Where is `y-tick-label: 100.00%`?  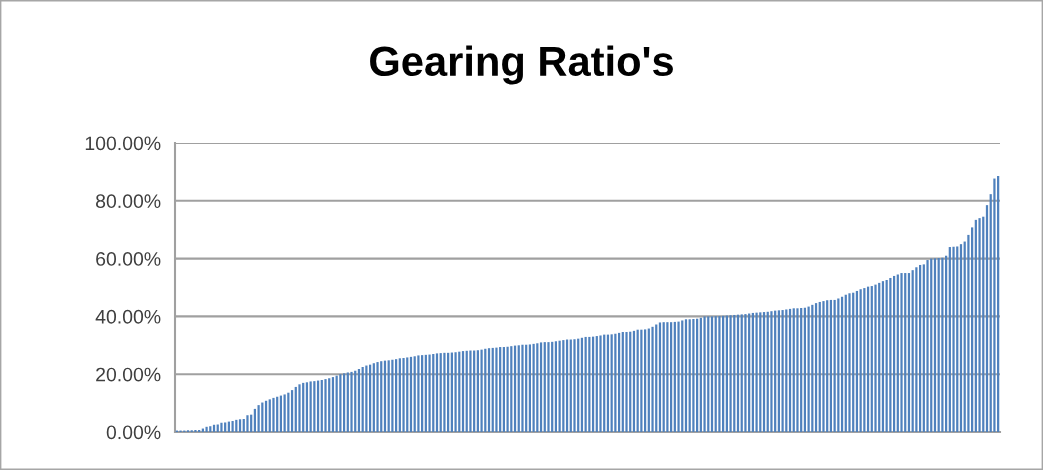
y-tick-label: 100.00% is located at coordinates (123, 143).